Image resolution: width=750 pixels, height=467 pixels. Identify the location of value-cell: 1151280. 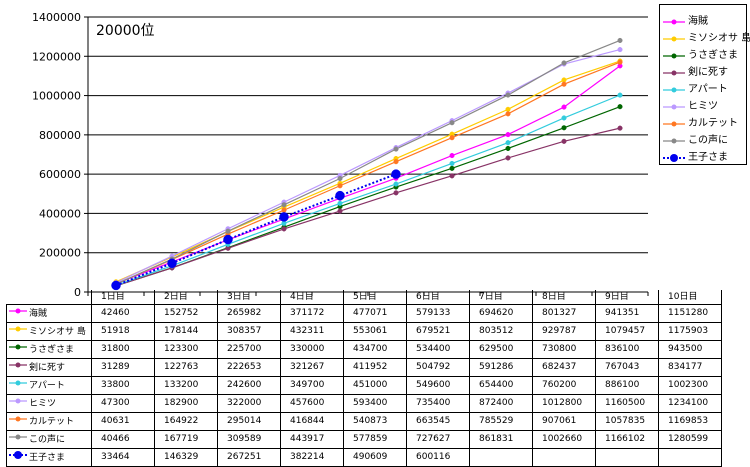
(690, 313).